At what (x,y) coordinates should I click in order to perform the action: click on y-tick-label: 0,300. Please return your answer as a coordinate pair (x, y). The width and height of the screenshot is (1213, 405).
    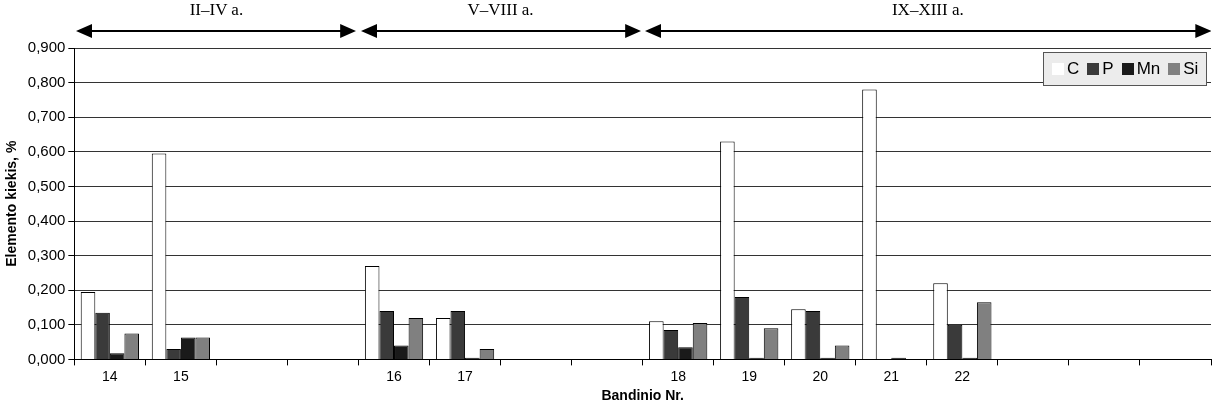
    Looking at the image, I should click on (46, 254).